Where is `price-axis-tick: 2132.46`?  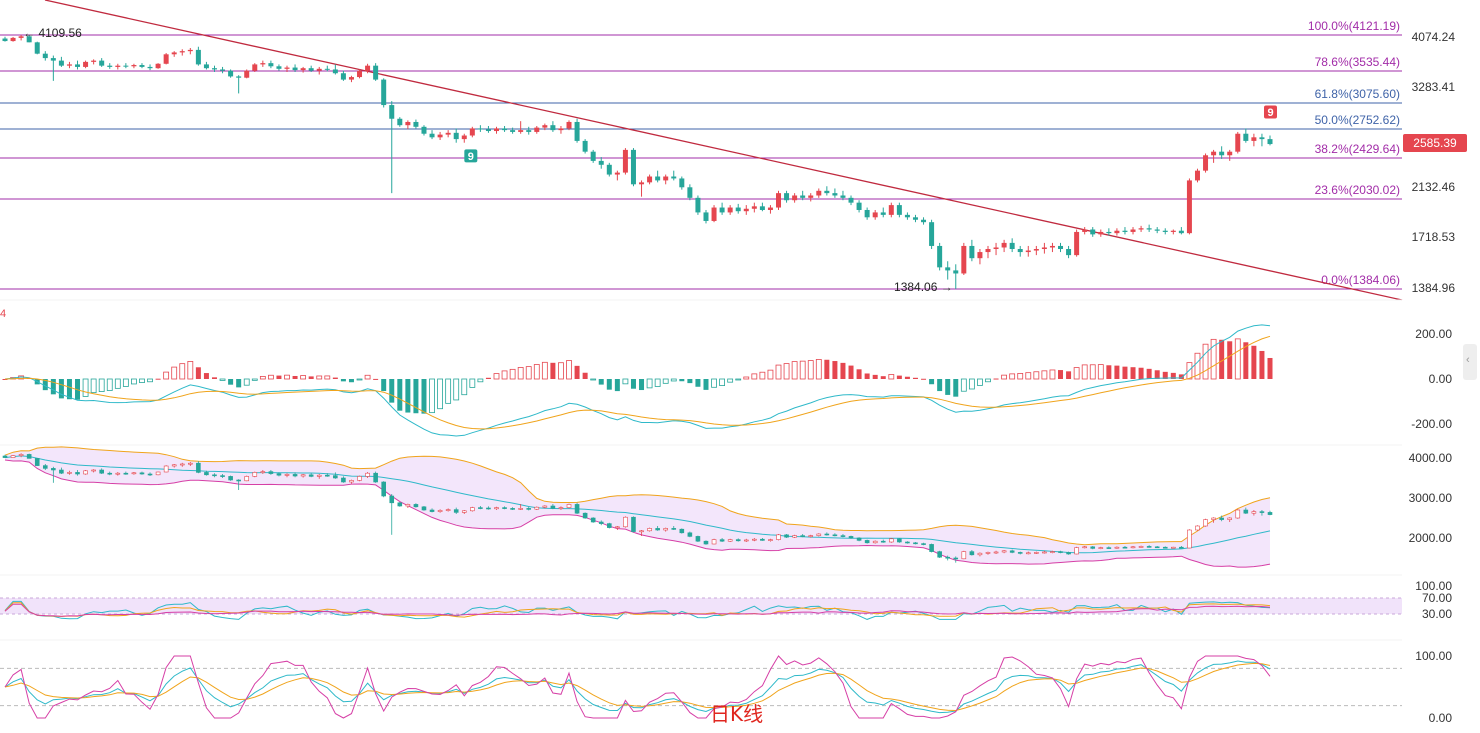 price-axis-tick: 2132.46 is located at coordinates (1434, 187).